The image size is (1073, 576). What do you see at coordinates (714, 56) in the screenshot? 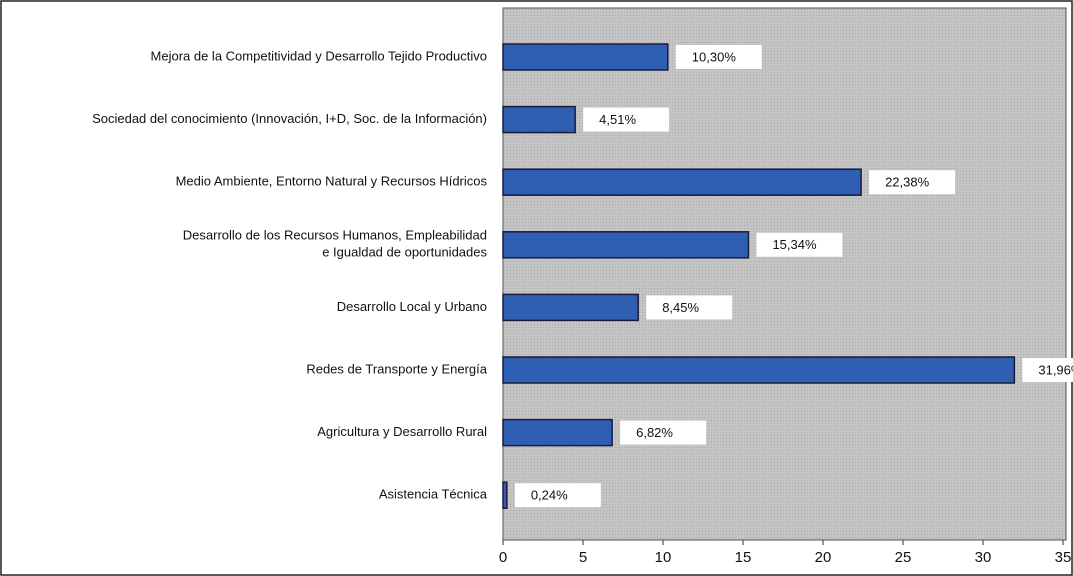
I see `value-label: 10,30%` at bounding box center [714, 56].